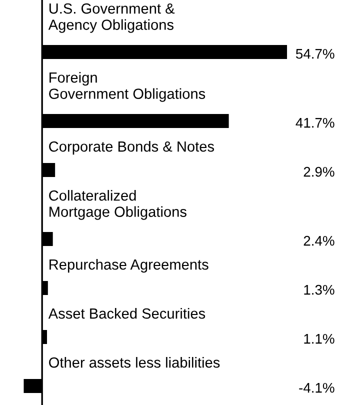 The width and height of the screenshot is (360, 405). What do you see at coordinates (127, 313) in the screenshot?
I see `y-tick-label: Asset Backed Securities` at bounding box center [127, 313].